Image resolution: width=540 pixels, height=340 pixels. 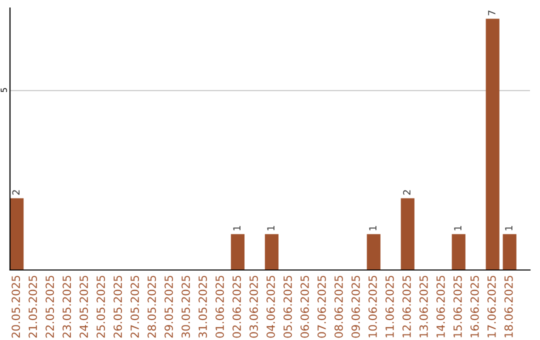 What do you see at coordinates (134, 307) in the screenshot?
I see `x-tick-label: 27.05.2025` at bounding box center [134, 307].